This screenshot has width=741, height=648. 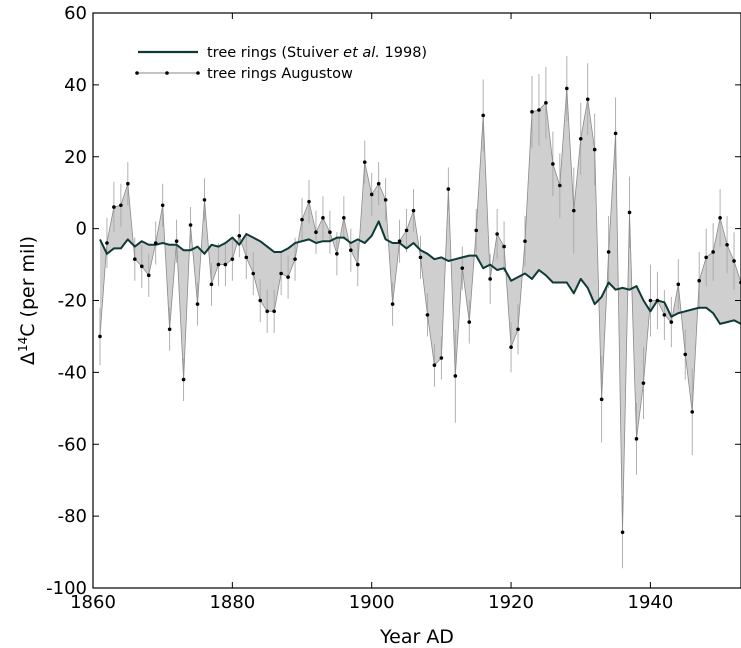 I want to click on y-axis-label-superscript: 14, so click(x=23, y=344).